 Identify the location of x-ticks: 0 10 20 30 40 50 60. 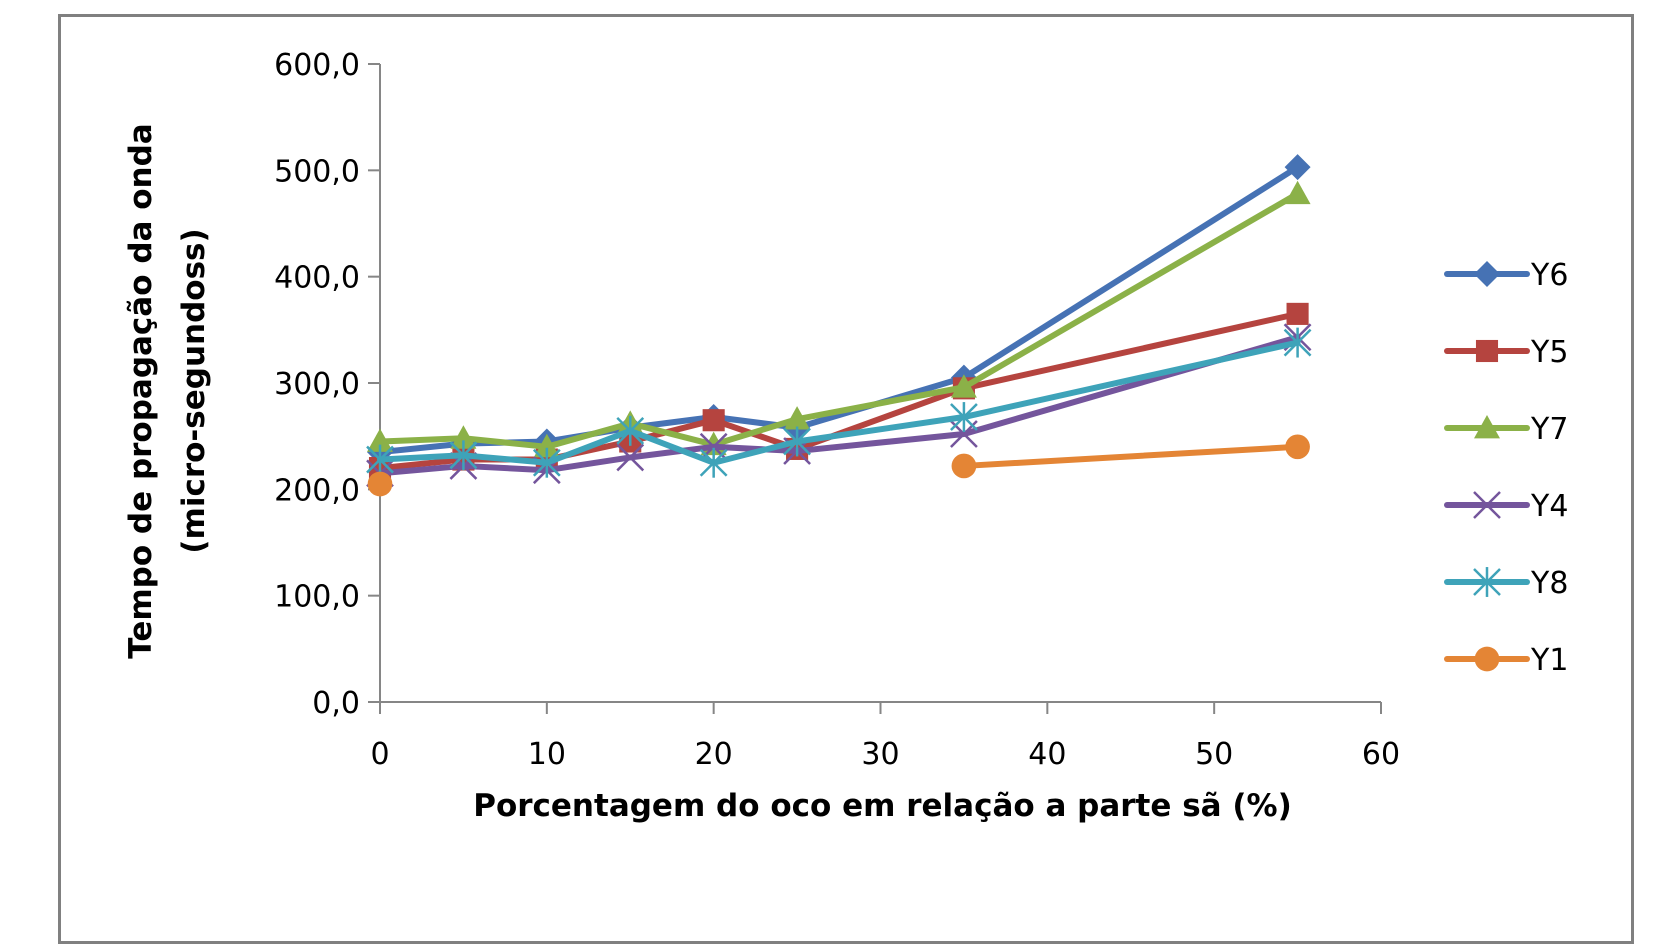
(885, 737).